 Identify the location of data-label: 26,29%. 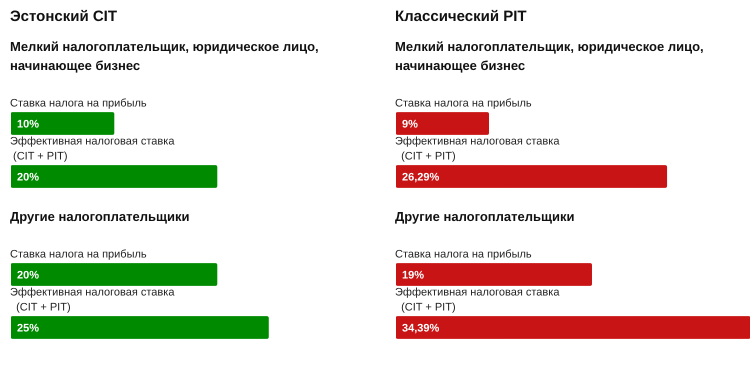
(421, 178).